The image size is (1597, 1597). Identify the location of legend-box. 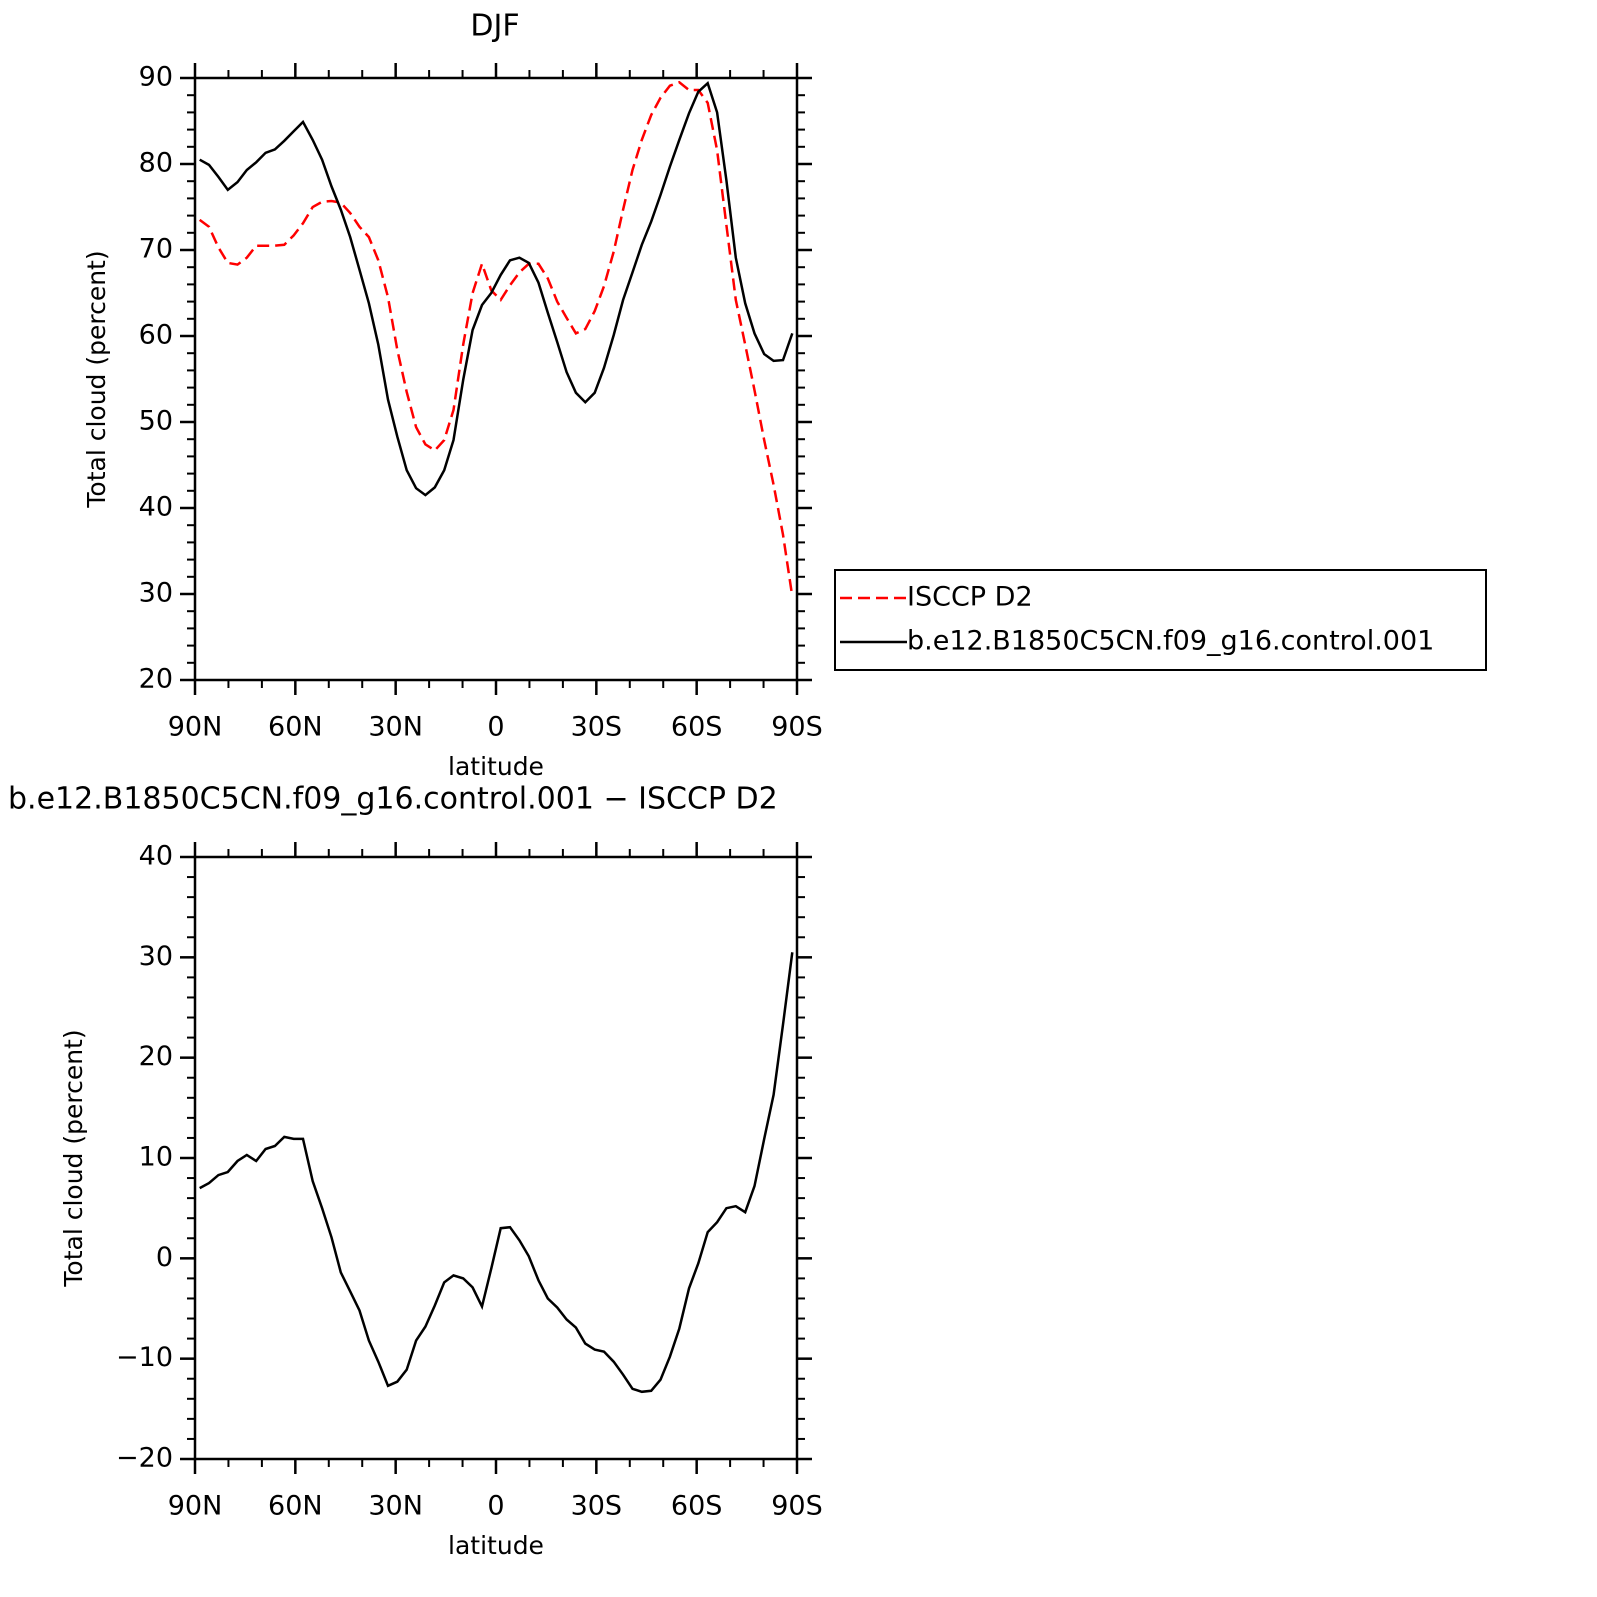
(1160, 620).